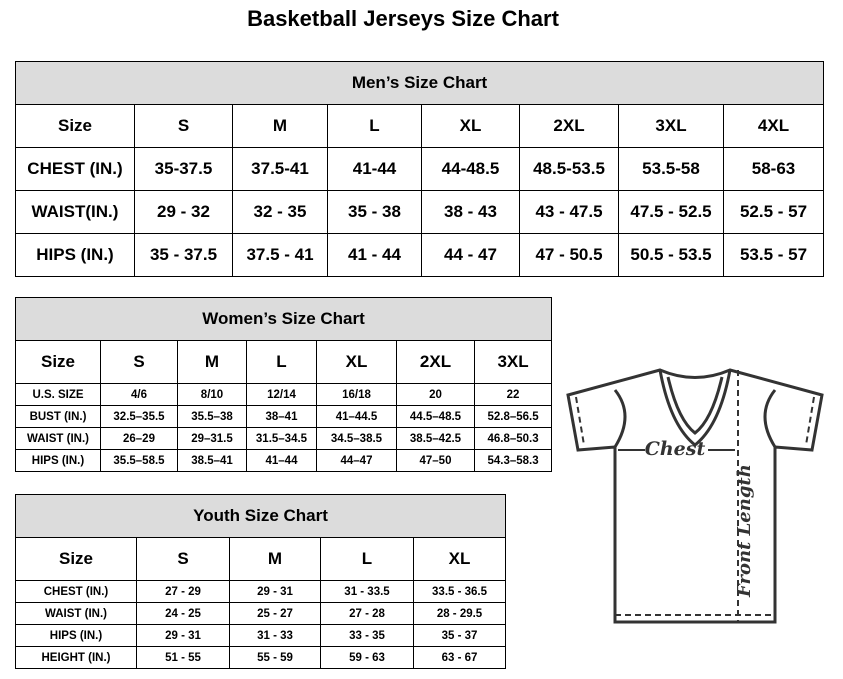  Describe the element at coordinates (773, 255) in the screenshot. I see `table-cell: 53.5 - 57` at that location.